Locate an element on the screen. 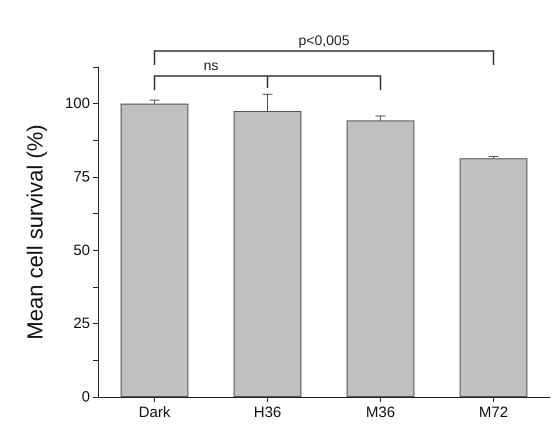 This screenshot has width=559, height=430. y-axis-title: Mean cell survival (%) is located at coordinates (35, 232).